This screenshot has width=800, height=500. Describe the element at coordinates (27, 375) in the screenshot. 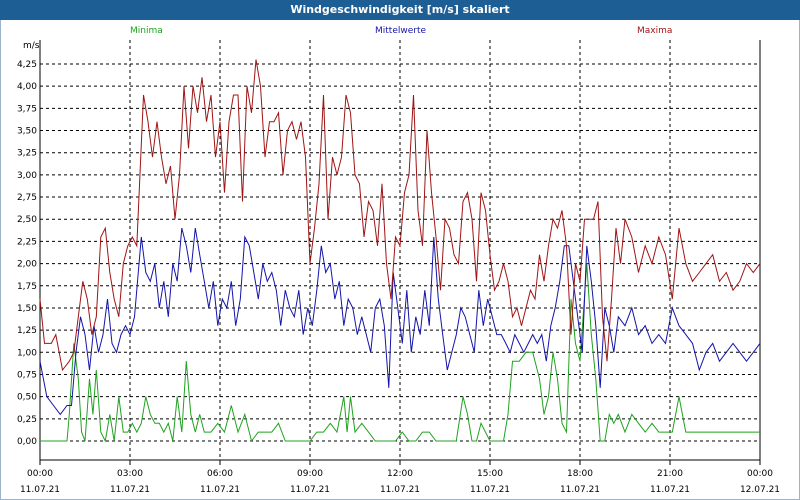

I see `y-tick-label: 0,75` at that location.